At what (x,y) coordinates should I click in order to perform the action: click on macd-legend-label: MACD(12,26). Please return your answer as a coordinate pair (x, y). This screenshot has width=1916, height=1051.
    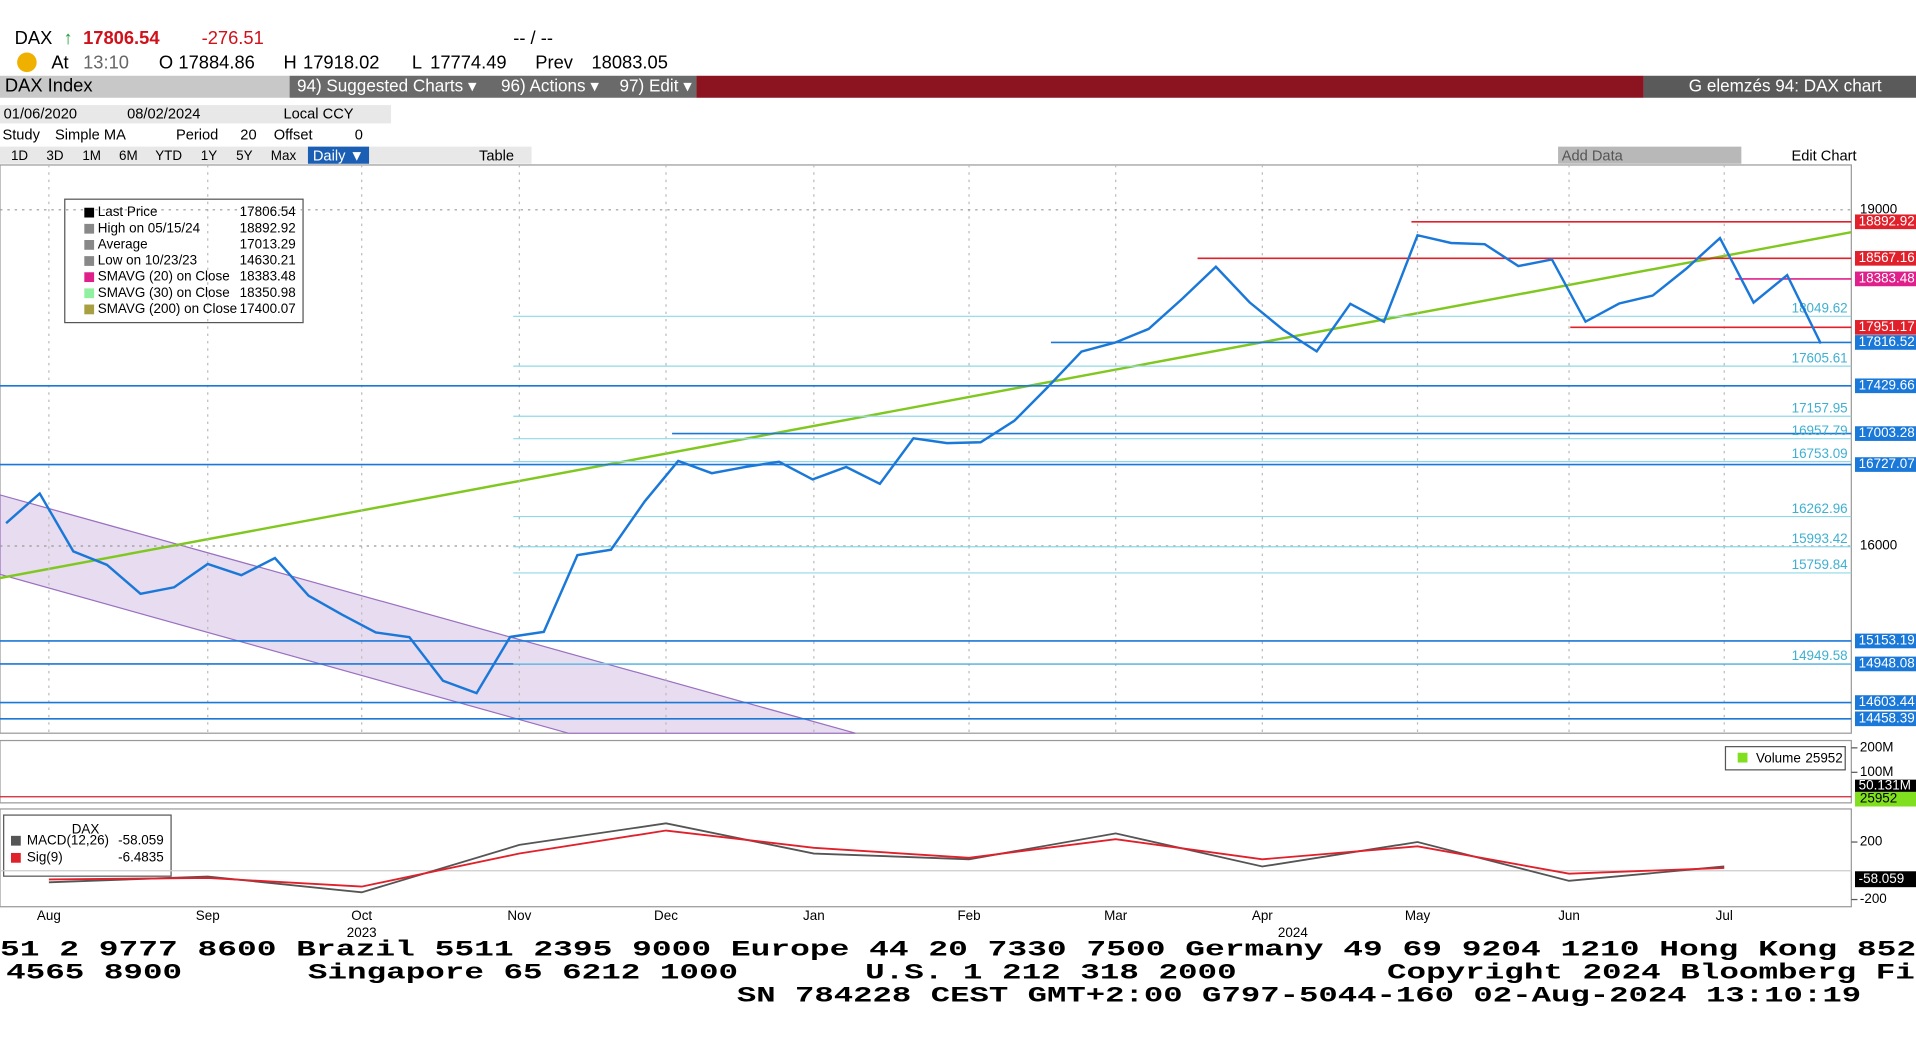
    Looking at the image, I should click on (68, 839).